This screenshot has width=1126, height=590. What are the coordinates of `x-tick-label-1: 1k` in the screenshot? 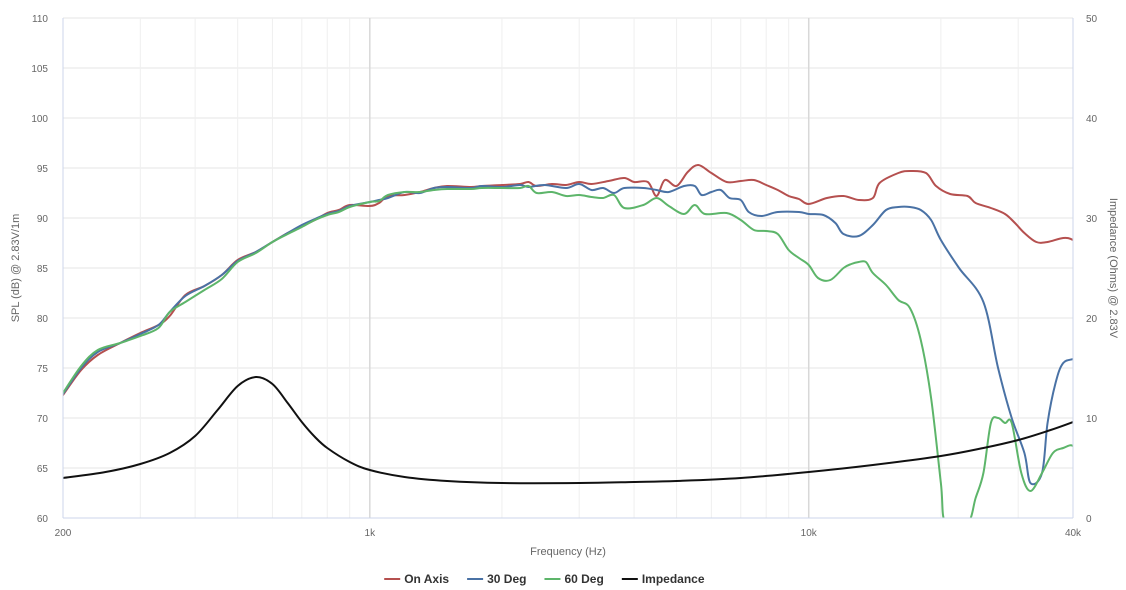 It's located at (371, 533).